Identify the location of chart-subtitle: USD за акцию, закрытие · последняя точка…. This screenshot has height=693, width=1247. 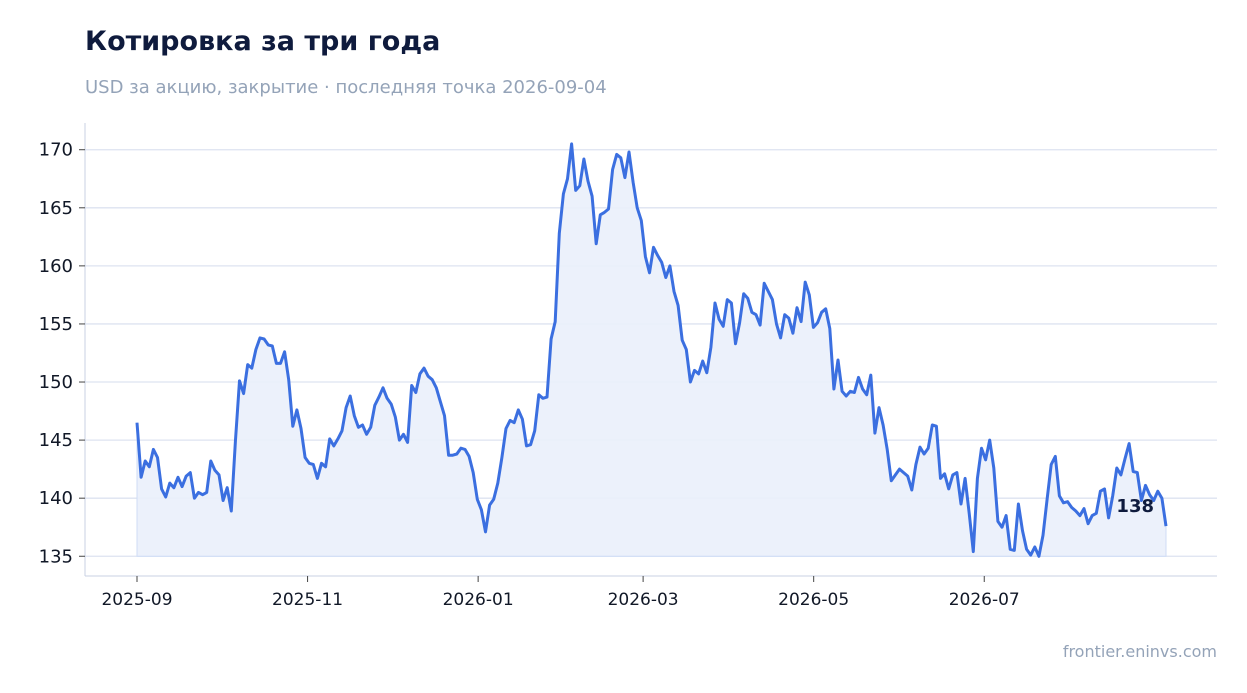
(346, 87).